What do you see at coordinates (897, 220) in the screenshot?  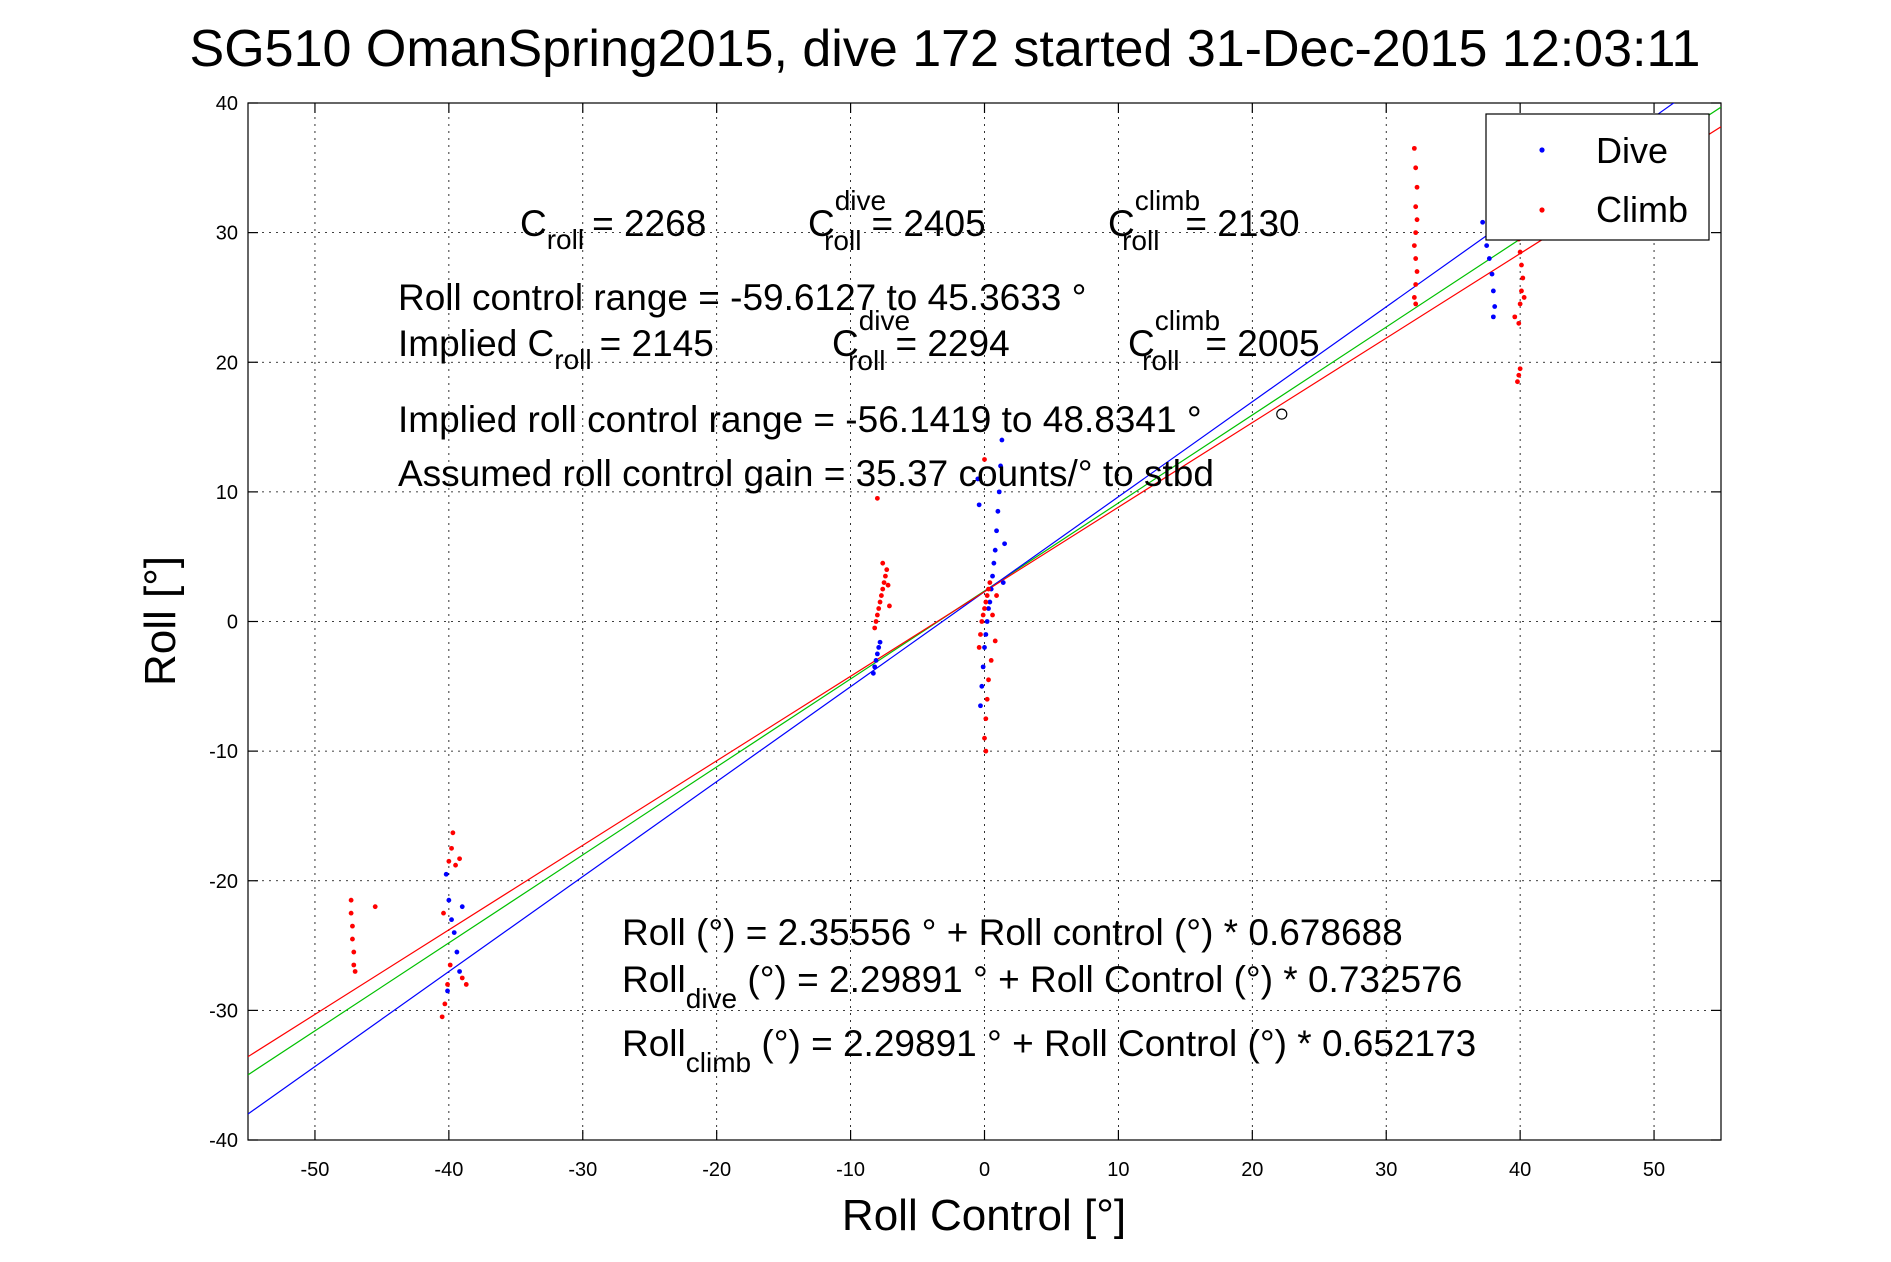 I see `annotation-croll-dive: Cdive roll = 2405` at bounding box center [897, 220].